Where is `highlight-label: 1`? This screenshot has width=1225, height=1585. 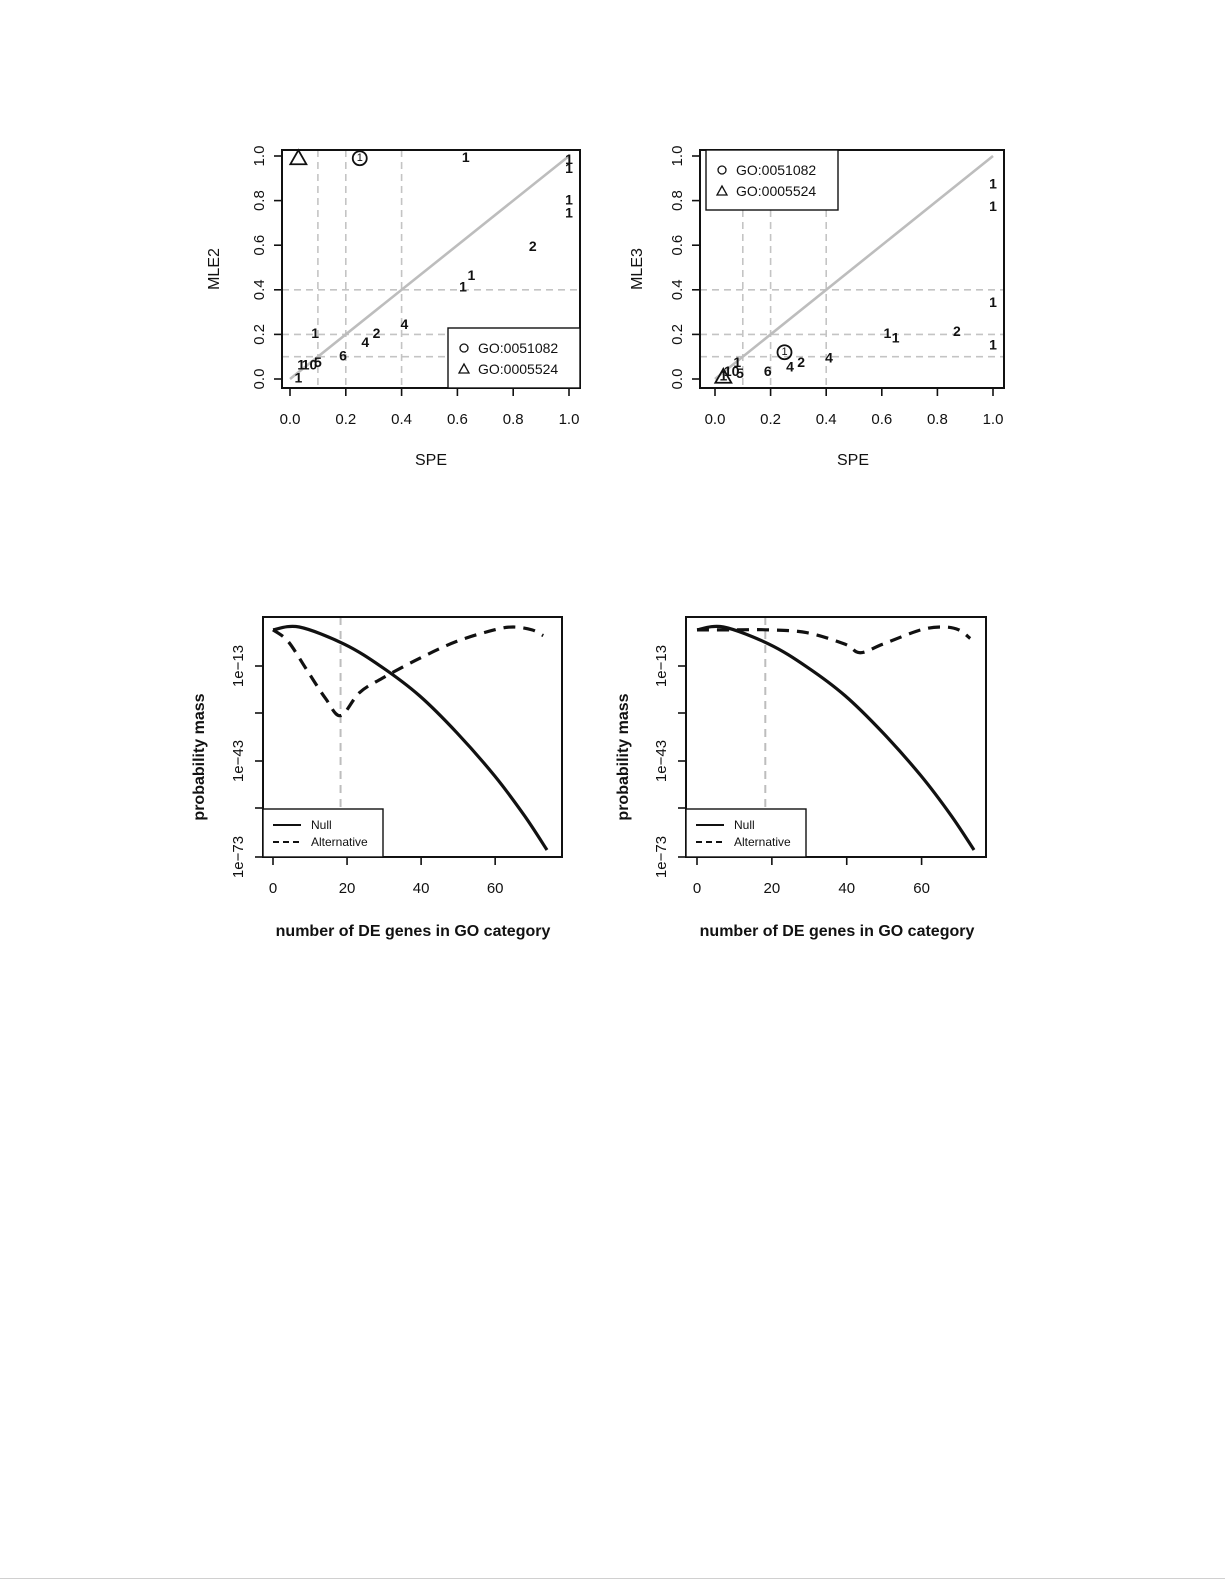
highlight-label: 1 is located at coordinates (784, 352).